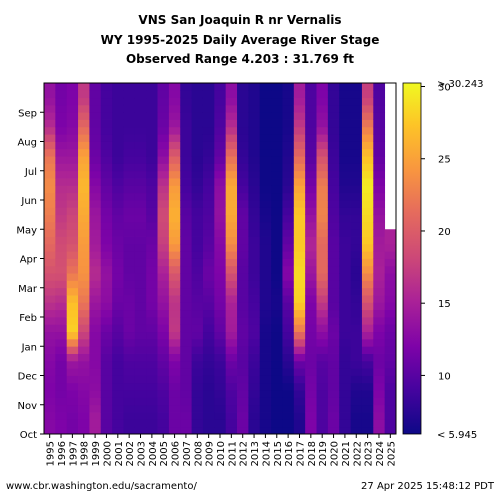 This screenshot has height=500, width=500. What do you see at coordinates (369, 453) in the screenshot?
I see `x-tick-label: 2023` at bounding box center [369, 453].